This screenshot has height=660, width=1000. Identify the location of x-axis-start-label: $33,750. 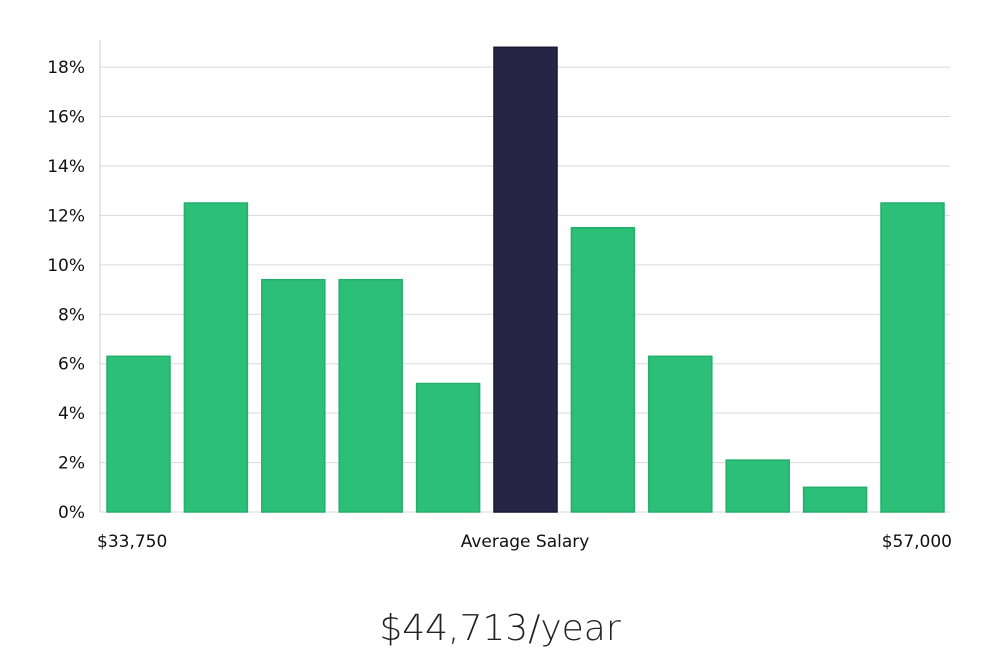
(132, 542).